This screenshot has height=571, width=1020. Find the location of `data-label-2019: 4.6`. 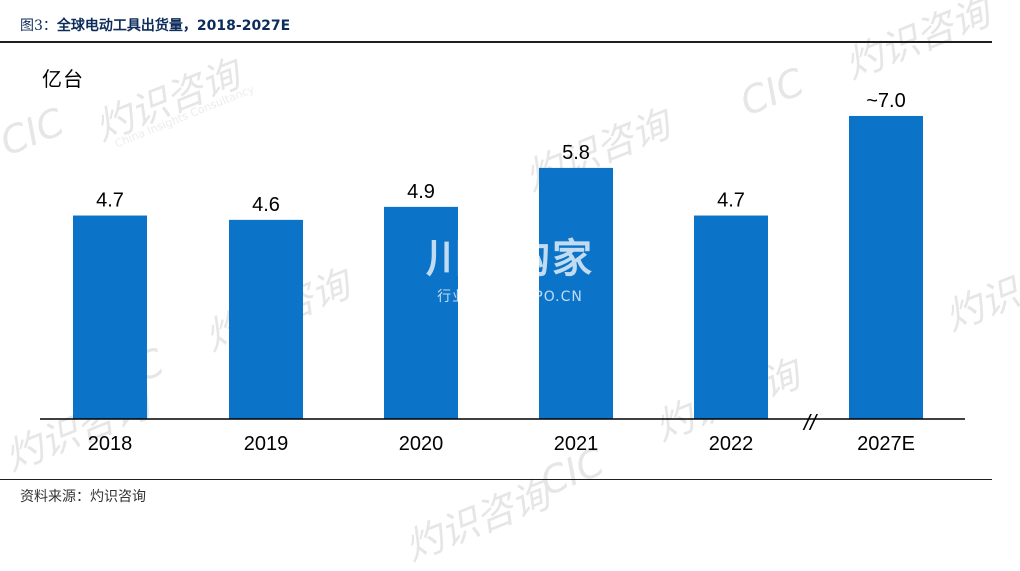

data-label-2019: 4.6 is located at coordinates (266, 205).